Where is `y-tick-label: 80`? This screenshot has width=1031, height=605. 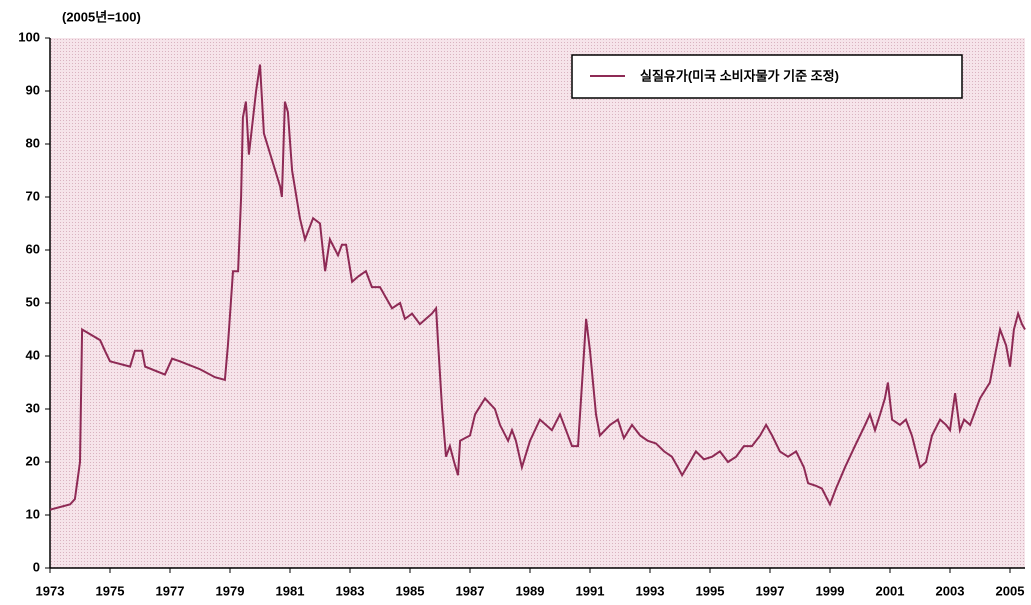 y-tick-label: 80 is located at coordinates (33, 142).